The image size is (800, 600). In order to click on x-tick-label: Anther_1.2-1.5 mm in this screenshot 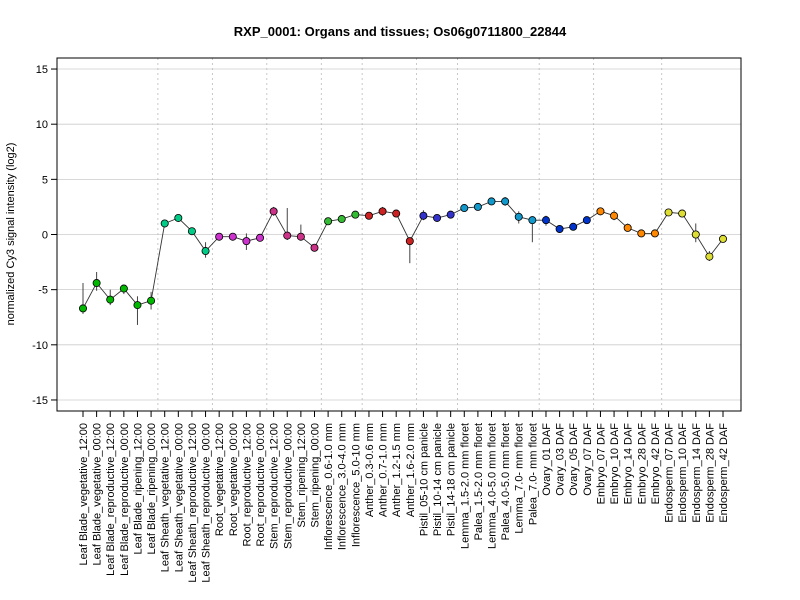, I will do `click(397, 470)`.